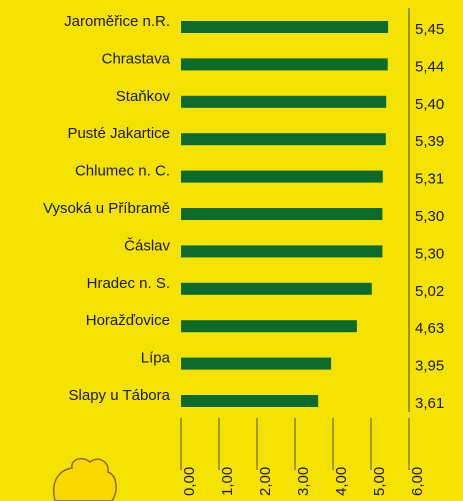  Describe the element at coordinates (143, 96) in the screenshot. I see `y-tick-label: Staňkov` at that location.